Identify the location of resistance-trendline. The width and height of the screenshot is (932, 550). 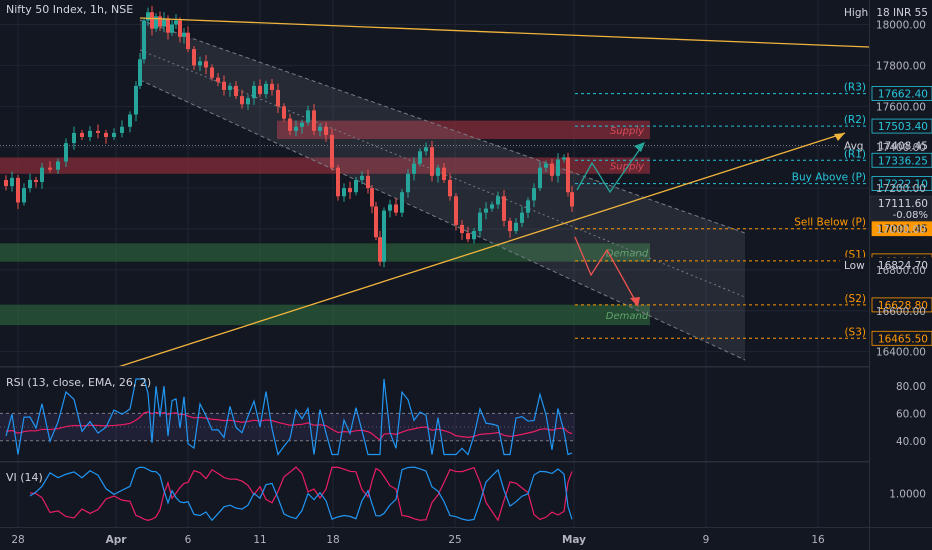
(504, 32).